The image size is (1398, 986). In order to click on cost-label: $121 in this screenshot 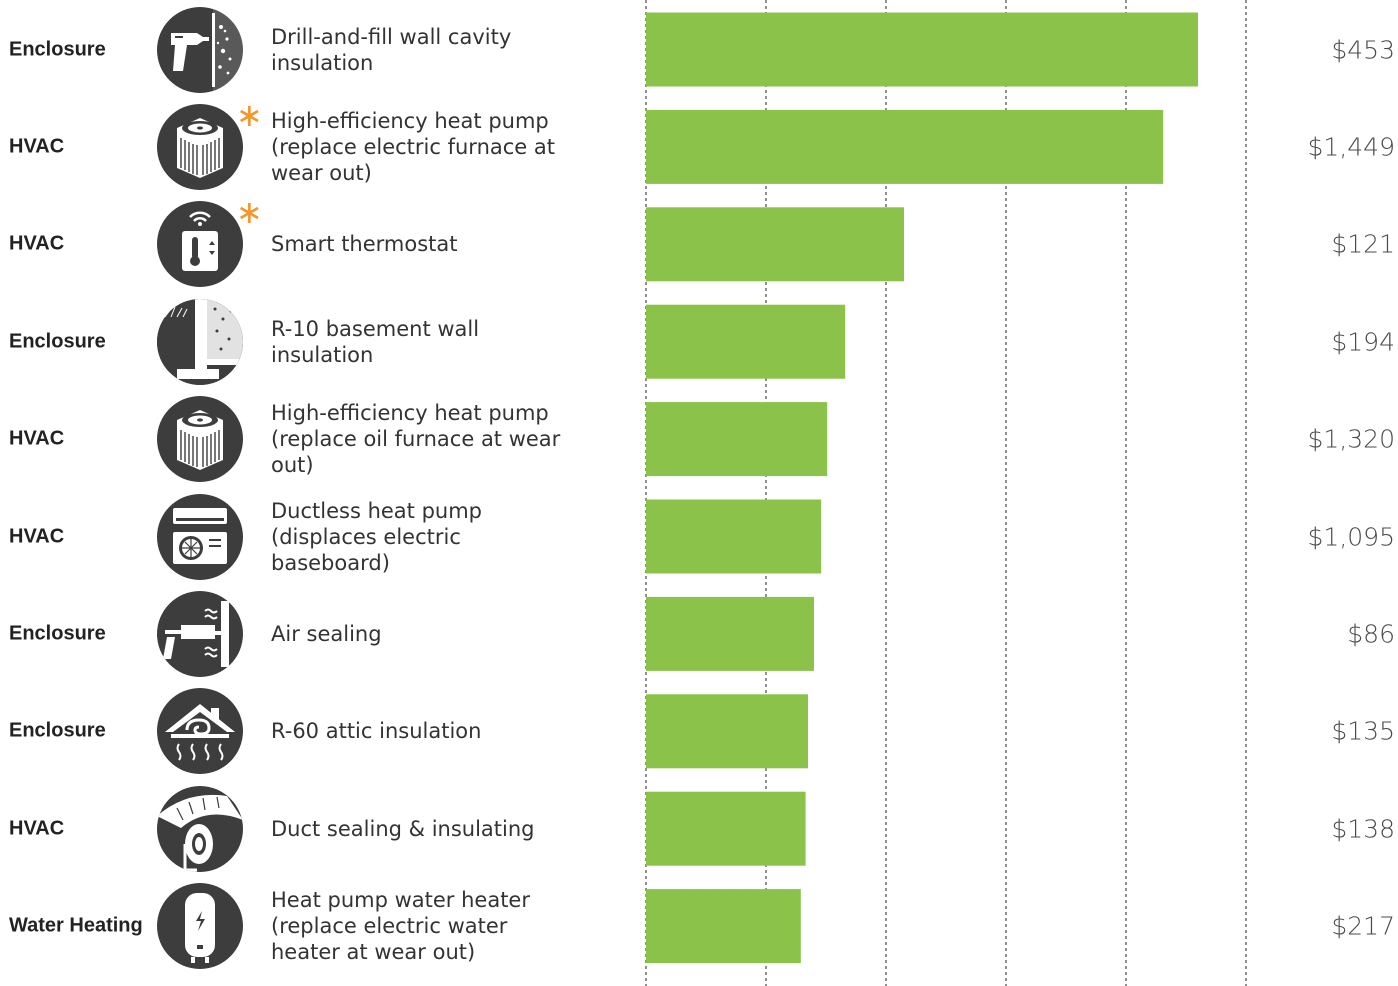, I will do `click(1363, 244)`.